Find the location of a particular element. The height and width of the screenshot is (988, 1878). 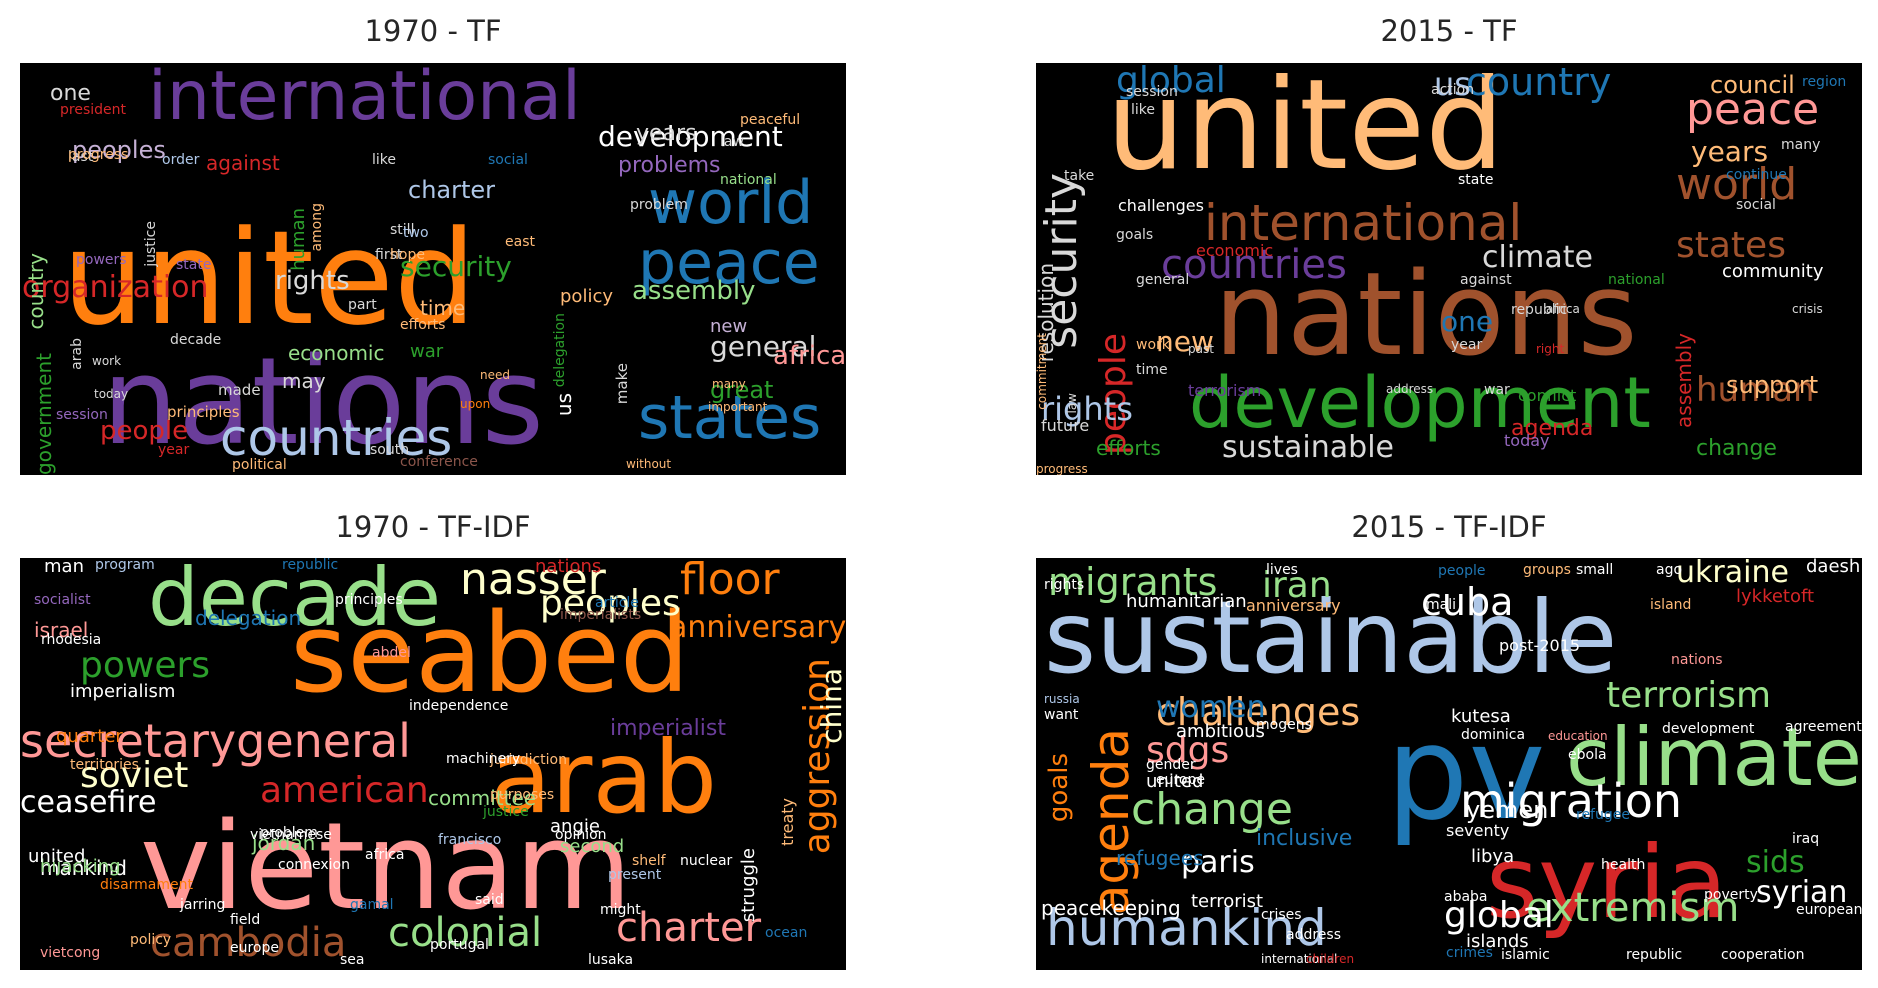

word: humanitarian is located at coordinates (1186, 601).